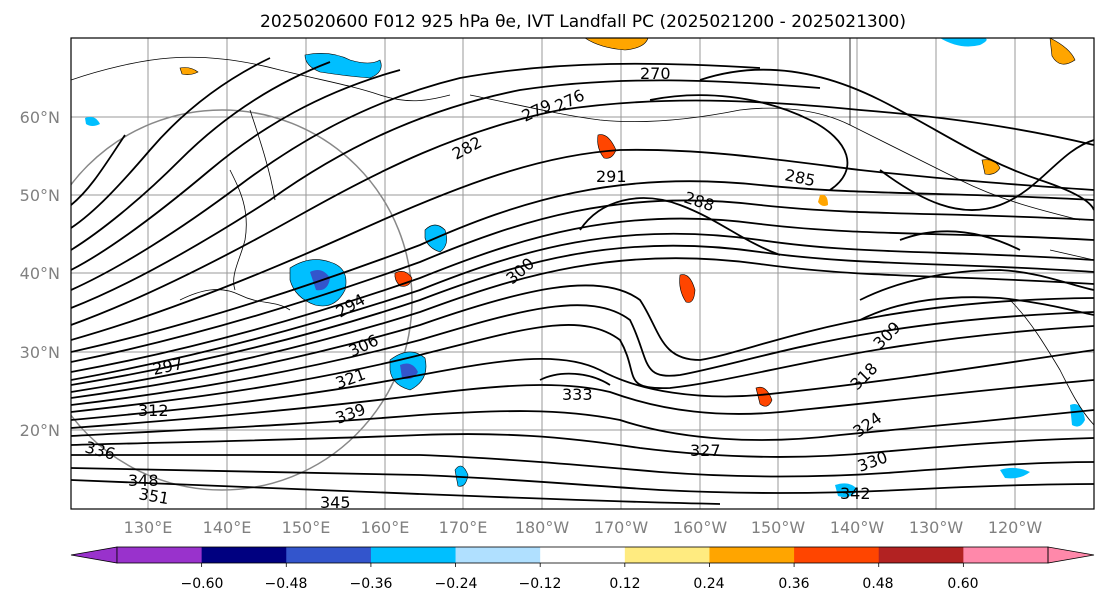 Image resolution: width=1105 pixels, height=603 pixels. What do you see at coordinates (148, 527) in the screenshot?
I see `lon-label: 130°E` at bounding box center [148, 527].